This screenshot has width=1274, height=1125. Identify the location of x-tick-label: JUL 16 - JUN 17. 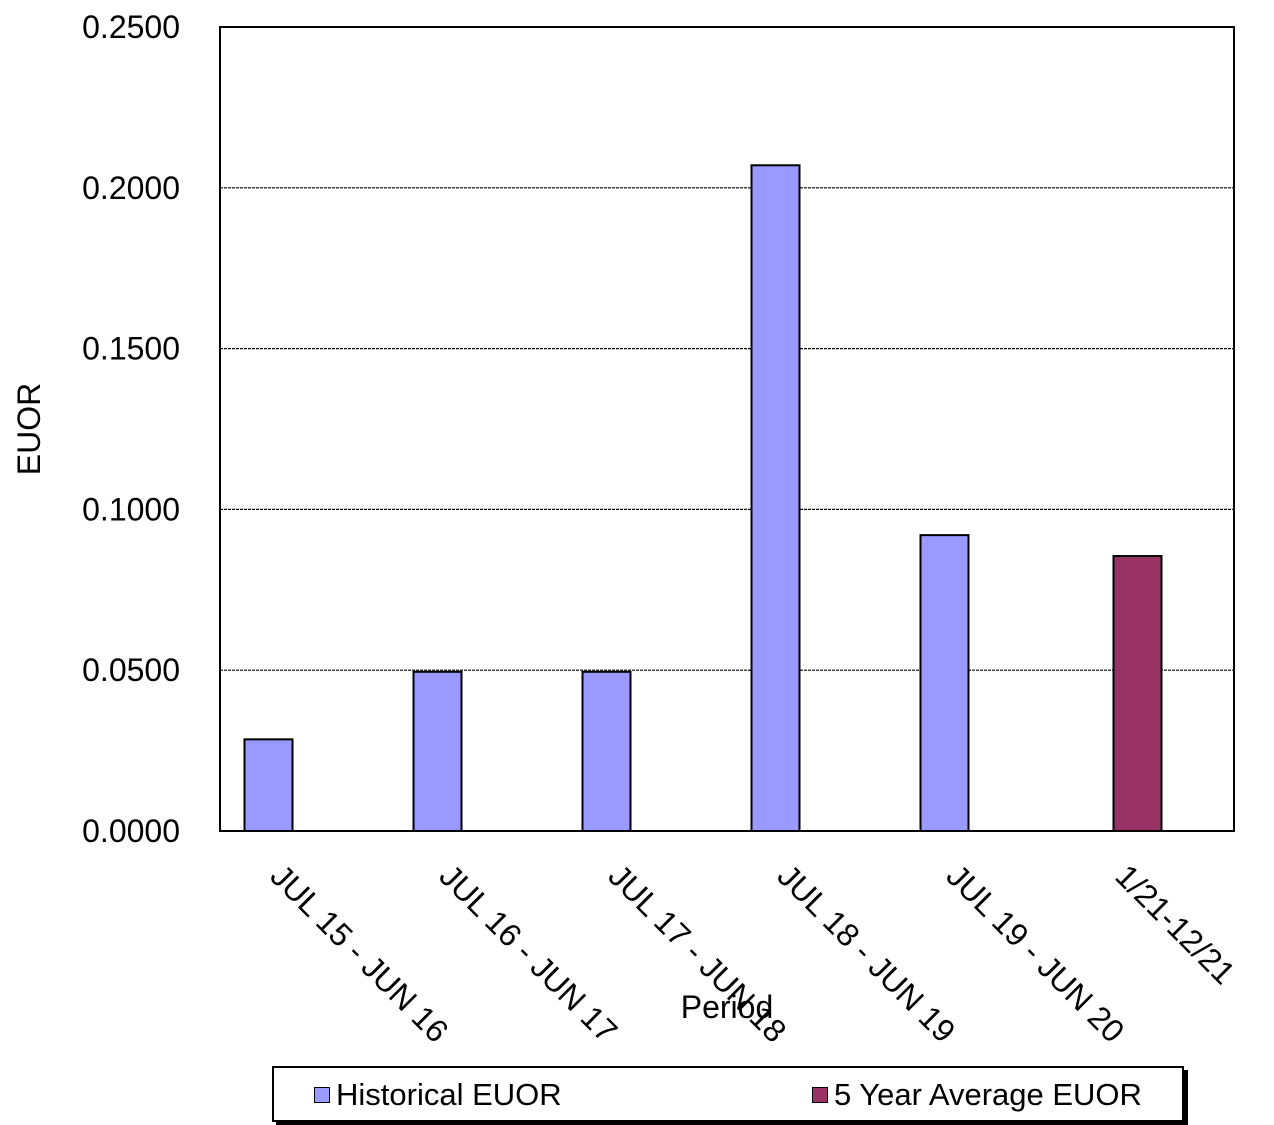
(529, 953).